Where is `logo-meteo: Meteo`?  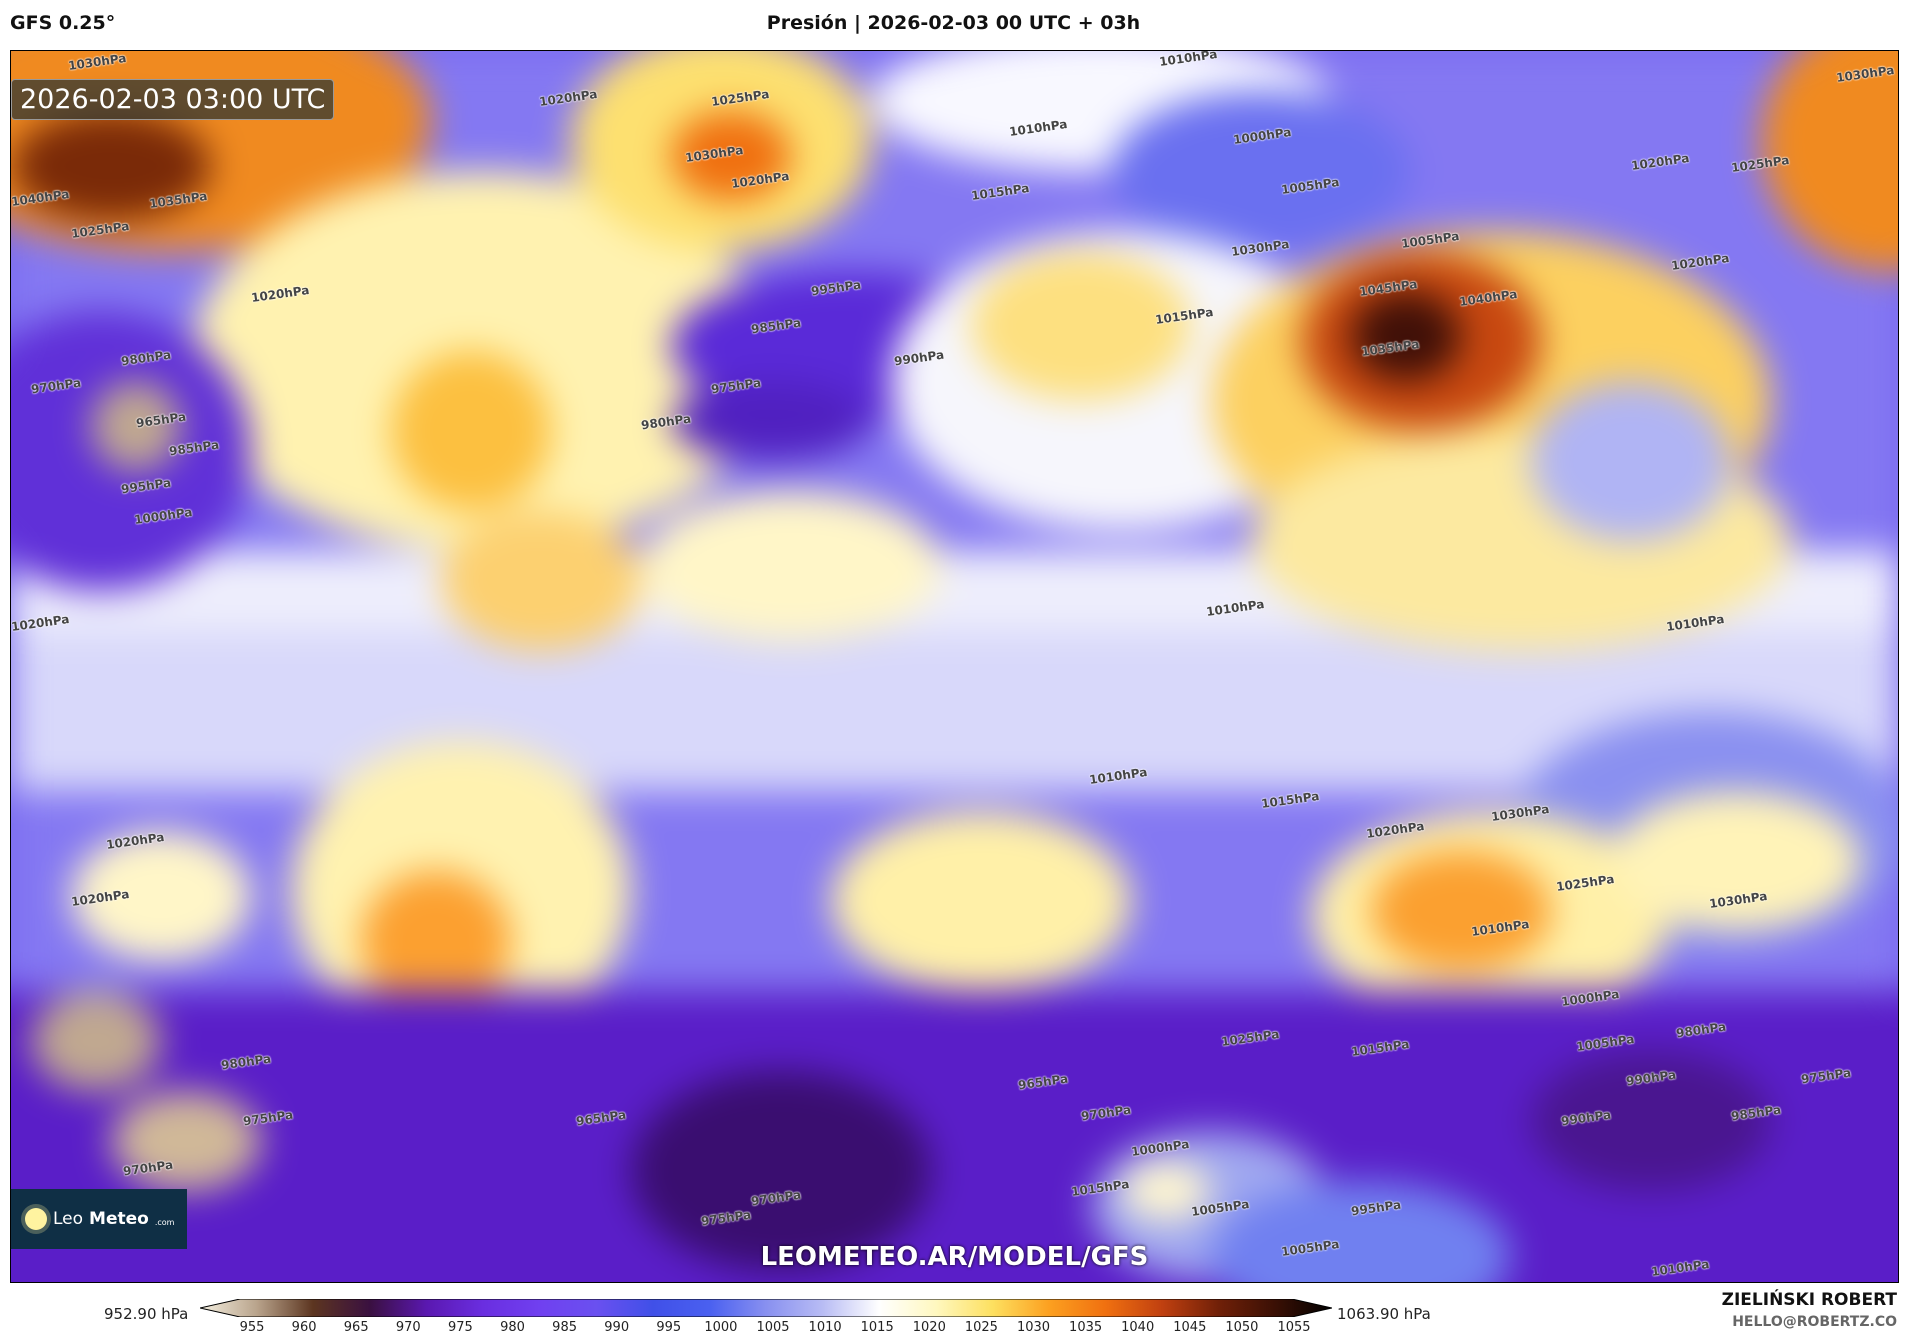 logo-meteo: Meteo is located at coordinates (119, 1219).